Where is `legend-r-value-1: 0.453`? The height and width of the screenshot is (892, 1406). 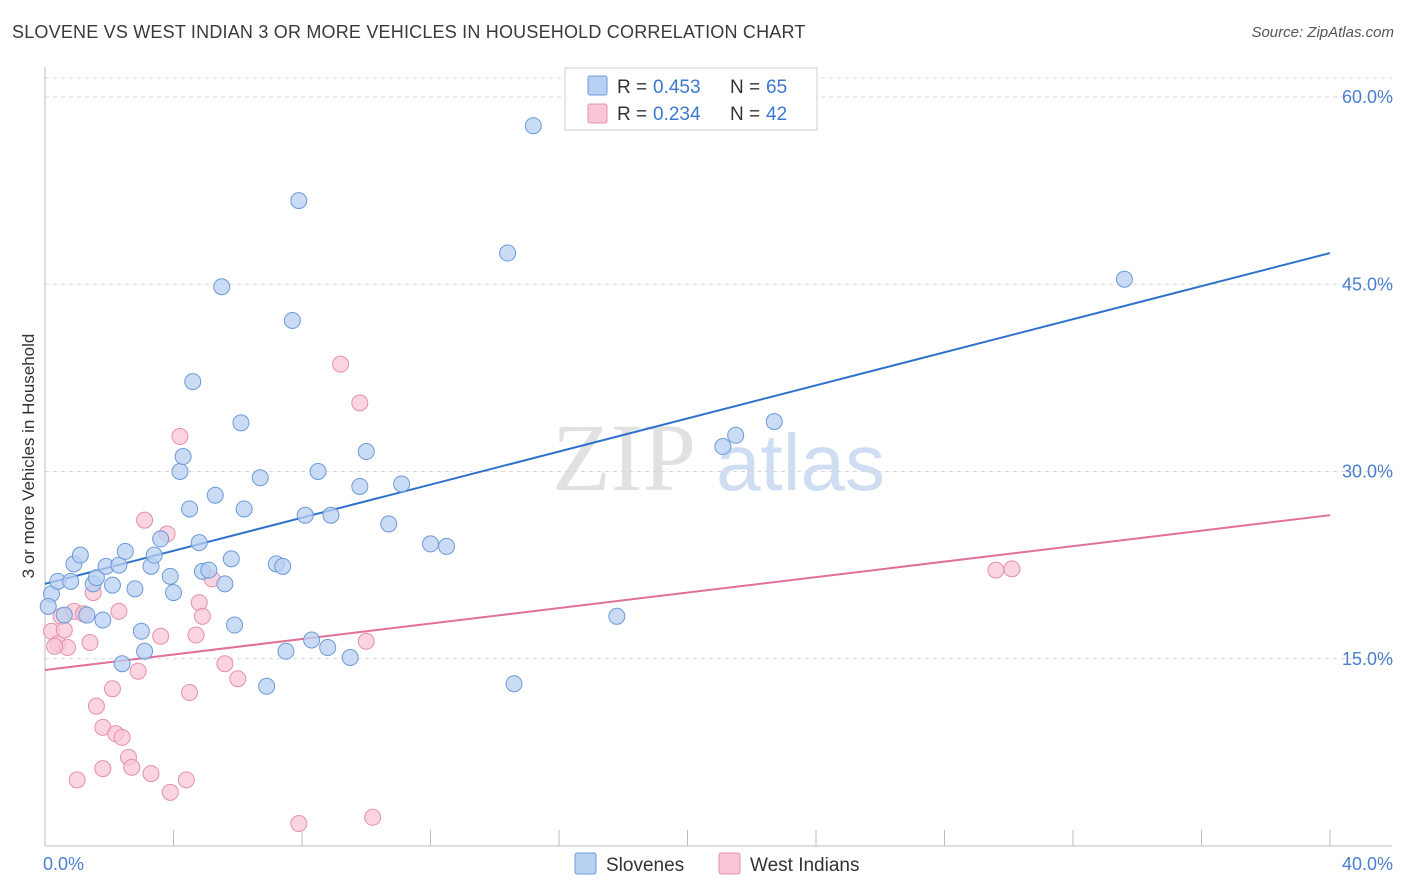 legend-r-value-1: 0.453 is located at coordinates (677, 87).